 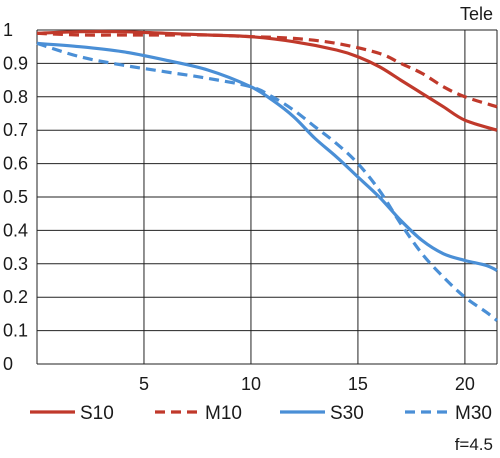 I want to click on y-tick-label: 0.7, so click(x=15, y=130).